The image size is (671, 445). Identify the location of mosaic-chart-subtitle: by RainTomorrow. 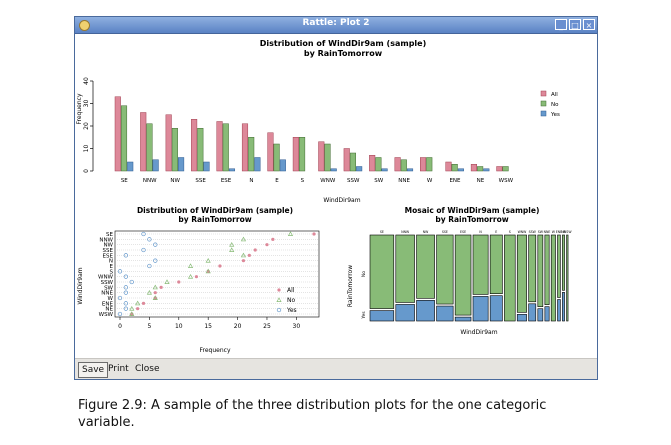
(471, 219).